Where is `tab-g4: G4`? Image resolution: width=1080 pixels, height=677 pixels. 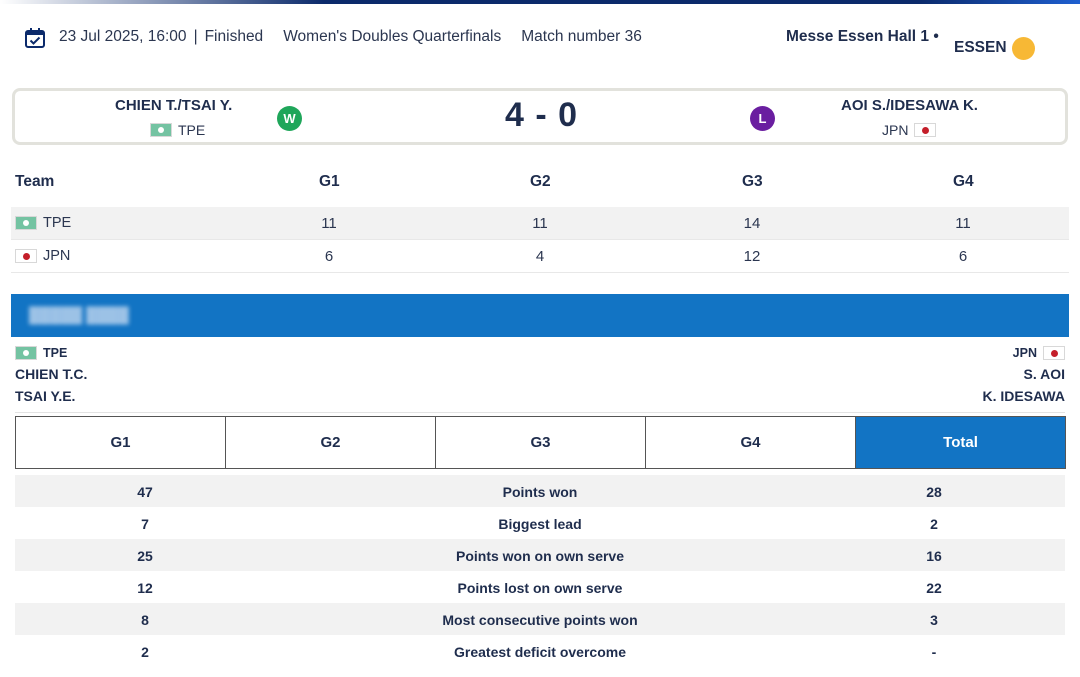 tab-g4: G4 is located at coordinates (751, 442).